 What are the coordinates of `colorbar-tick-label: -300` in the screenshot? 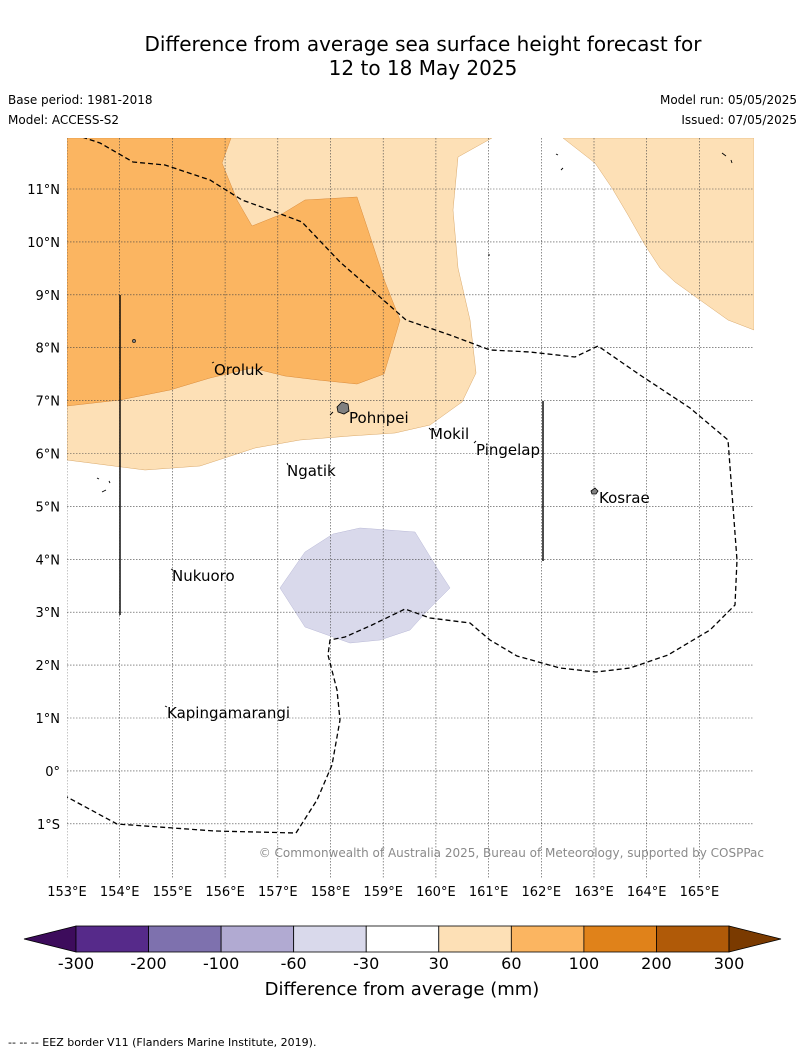 It's located at (76, 963).